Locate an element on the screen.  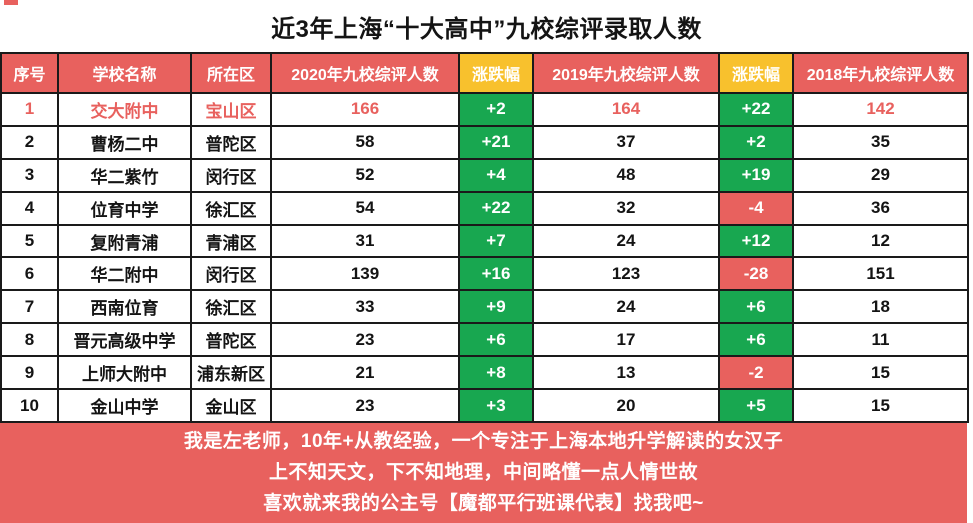
footer-line-1: 我是左老师，10年+从教经验，一个专注于上海本地升学解读的女汉子 is located at coordinates (483, 441).